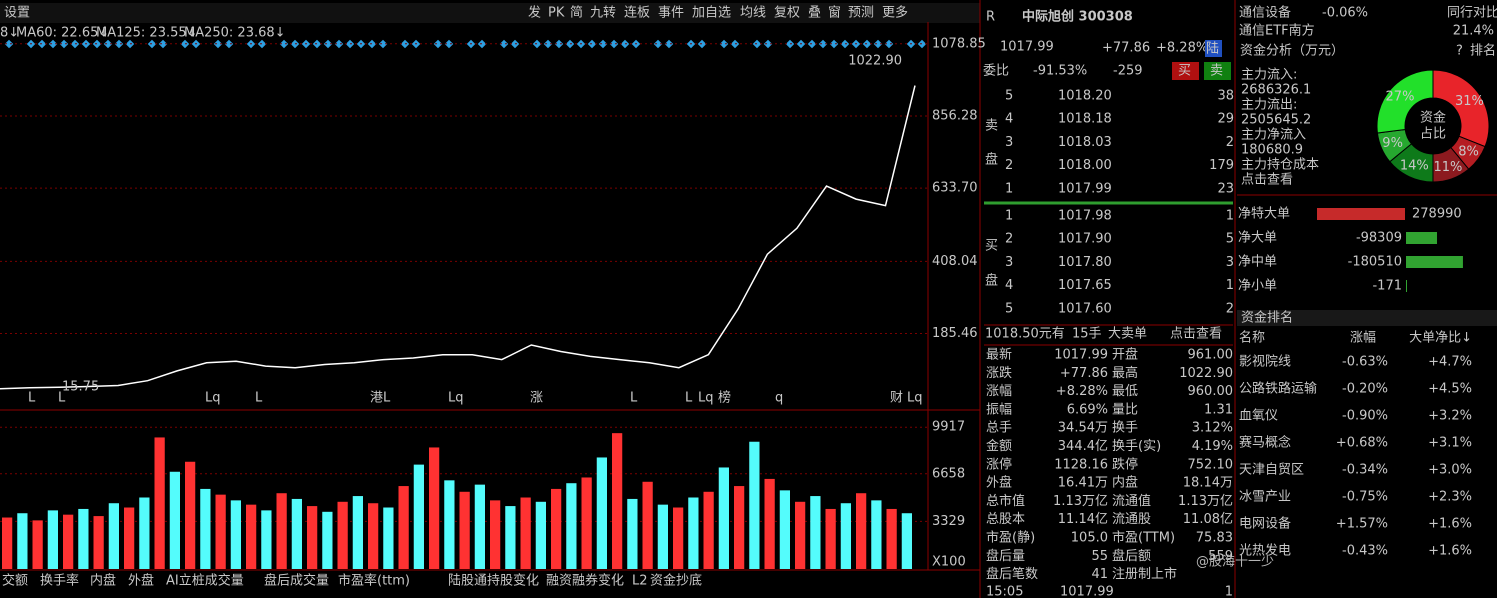 This screenshot has width=1497, height=598. What do you see at coordinates (1375, 262) in the screenshot?
I see `flow-value: -180510` at bounding box center [1375, 262].